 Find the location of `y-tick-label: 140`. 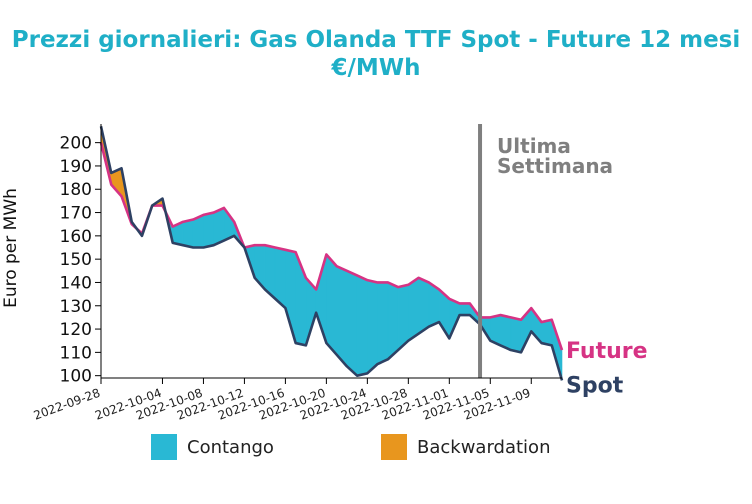

y-tick-label: 140 is located at coordinates (76, 283).